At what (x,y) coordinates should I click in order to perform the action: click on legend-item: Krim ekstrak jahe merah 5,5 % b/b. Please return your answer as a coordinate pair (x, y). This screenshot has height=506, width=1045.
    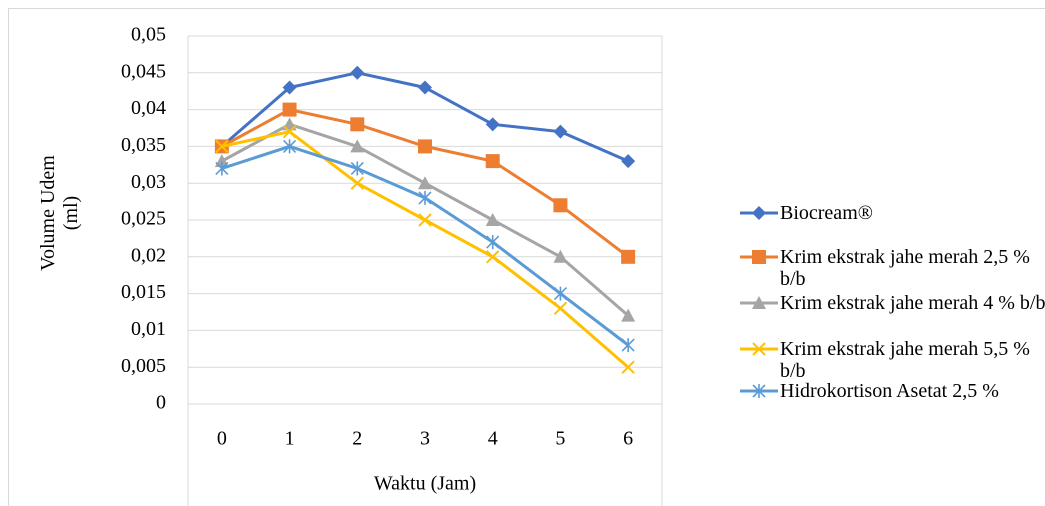
    Looking at the image, I should click on (891, 360).